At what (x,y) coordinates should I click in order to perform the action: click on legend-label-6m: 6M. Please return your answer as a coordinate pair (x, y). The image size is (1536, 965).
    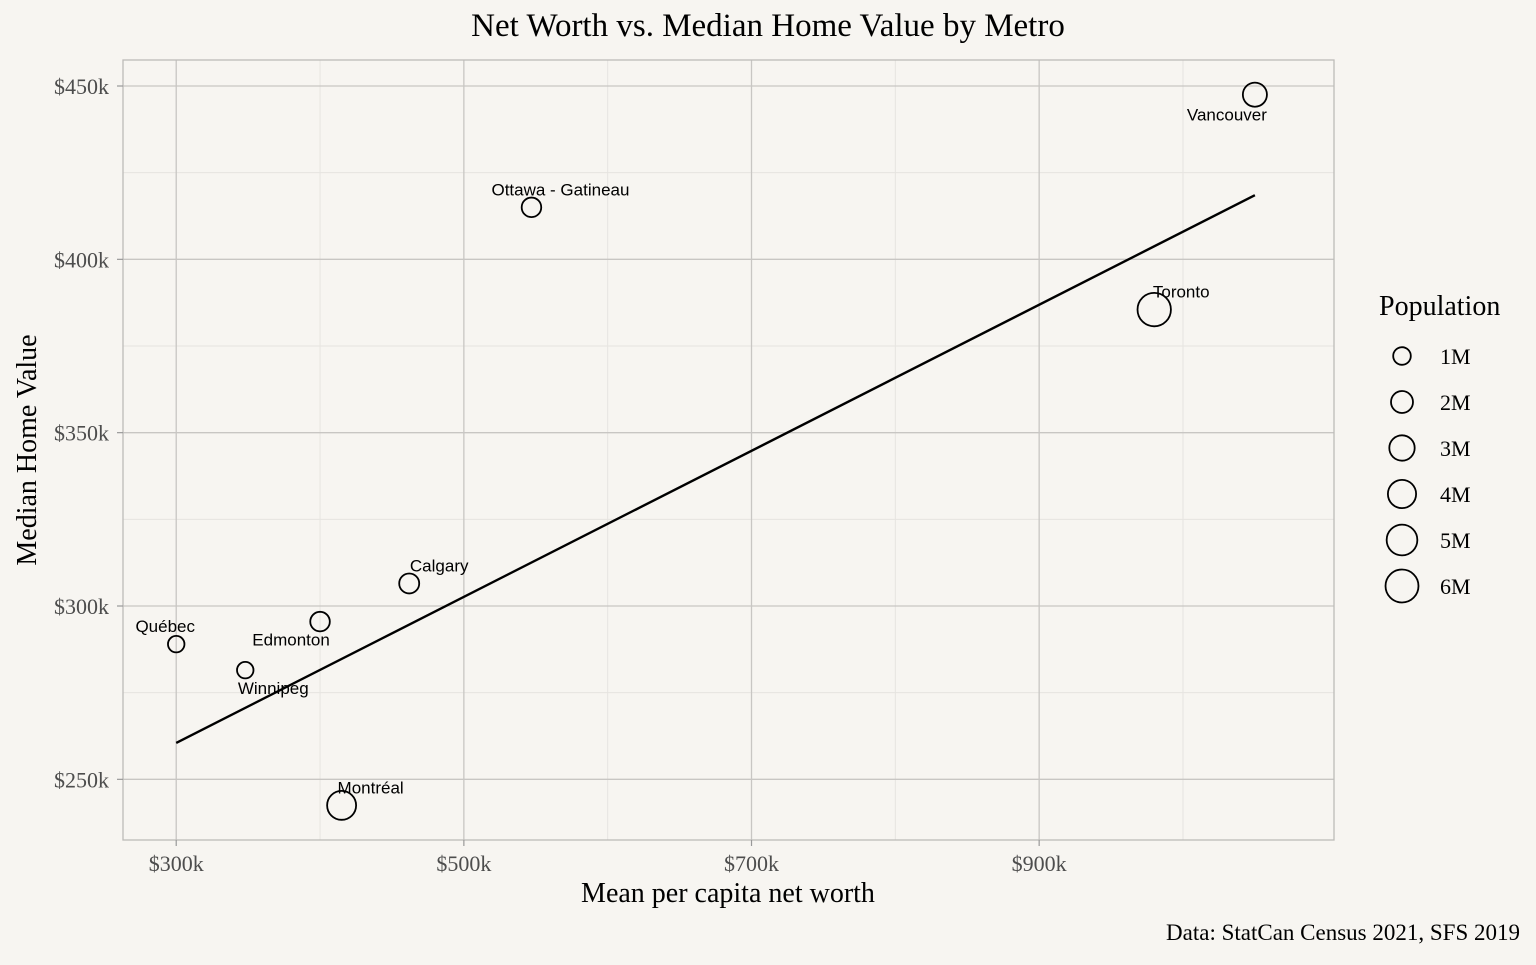
    Looking at the image, I should click on (1455, 586).